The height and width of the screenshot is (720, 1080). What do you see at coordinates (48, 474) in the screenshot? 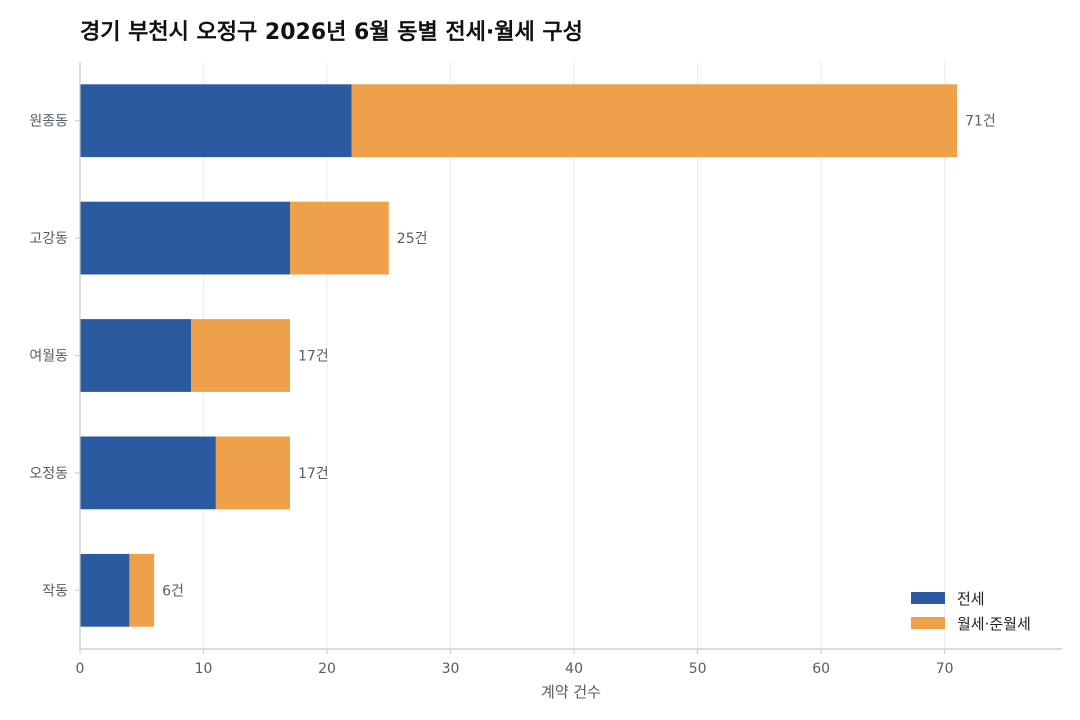
I see `y-tick-label: 오정동` at bounding box center [48, 474].